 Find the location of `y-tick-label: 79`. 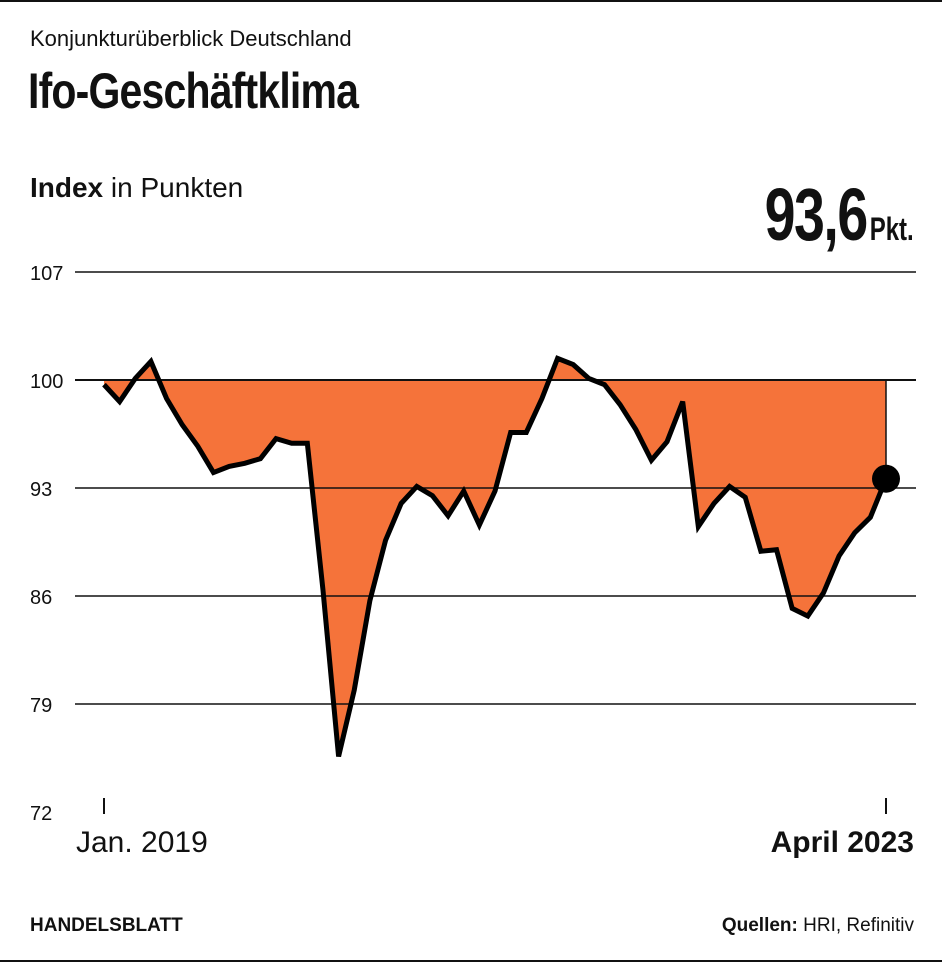

y-tick-label: 79 is located at coordinates (41, 706).